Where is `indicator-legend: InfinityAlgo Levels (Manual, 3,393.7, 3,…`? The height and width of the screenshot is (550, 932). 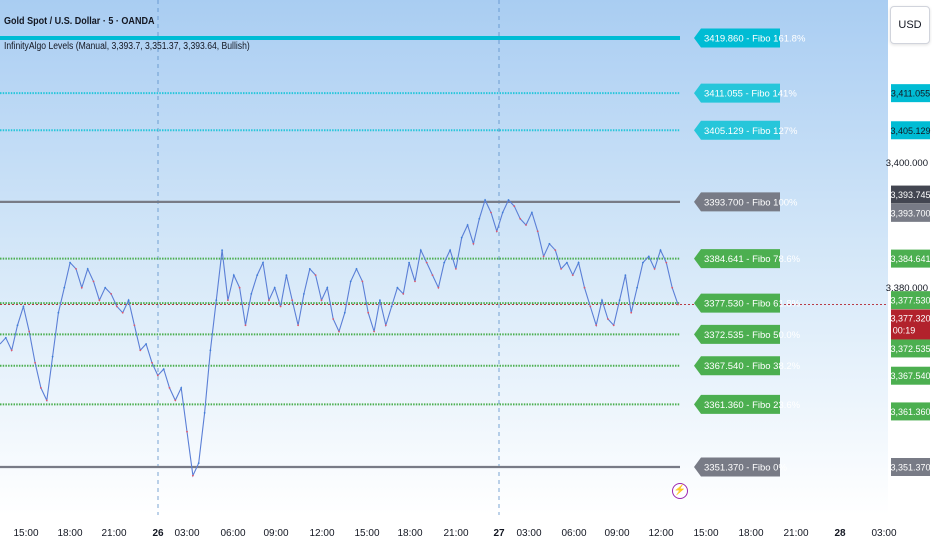
indicator-legend: InfinityAlgo Levels (Manual, 3,393.7, 3,… is located at coordinates (127, 46).